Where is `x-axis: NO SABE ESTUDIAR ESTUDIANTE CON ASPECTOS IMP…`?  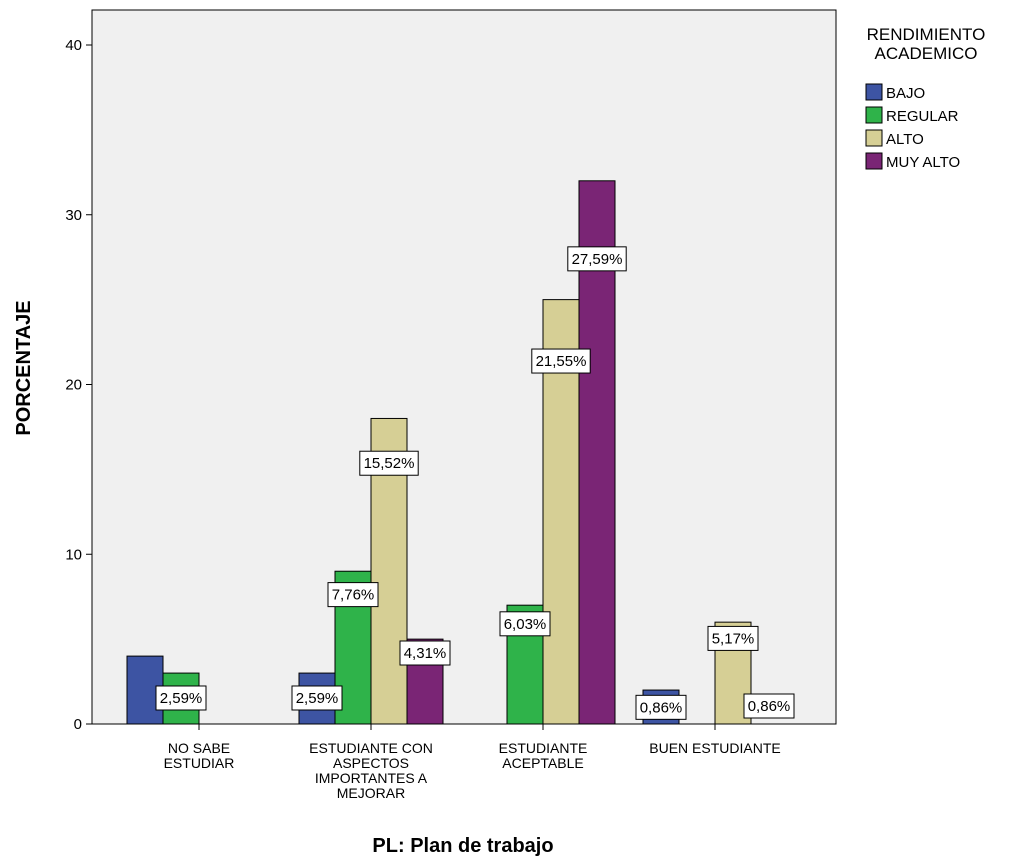
x-axis: NO SABE ESTUDIAR ESTUDIANTE CON ASPECTOS IMP… is located at coordinates (464, 762).